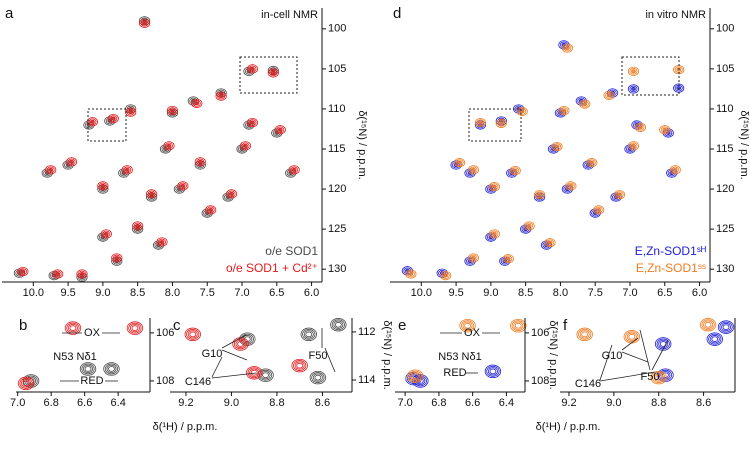 This screenshot has height=458, width=750. I want to click on y-tick-label: 130, so click(725, 269).